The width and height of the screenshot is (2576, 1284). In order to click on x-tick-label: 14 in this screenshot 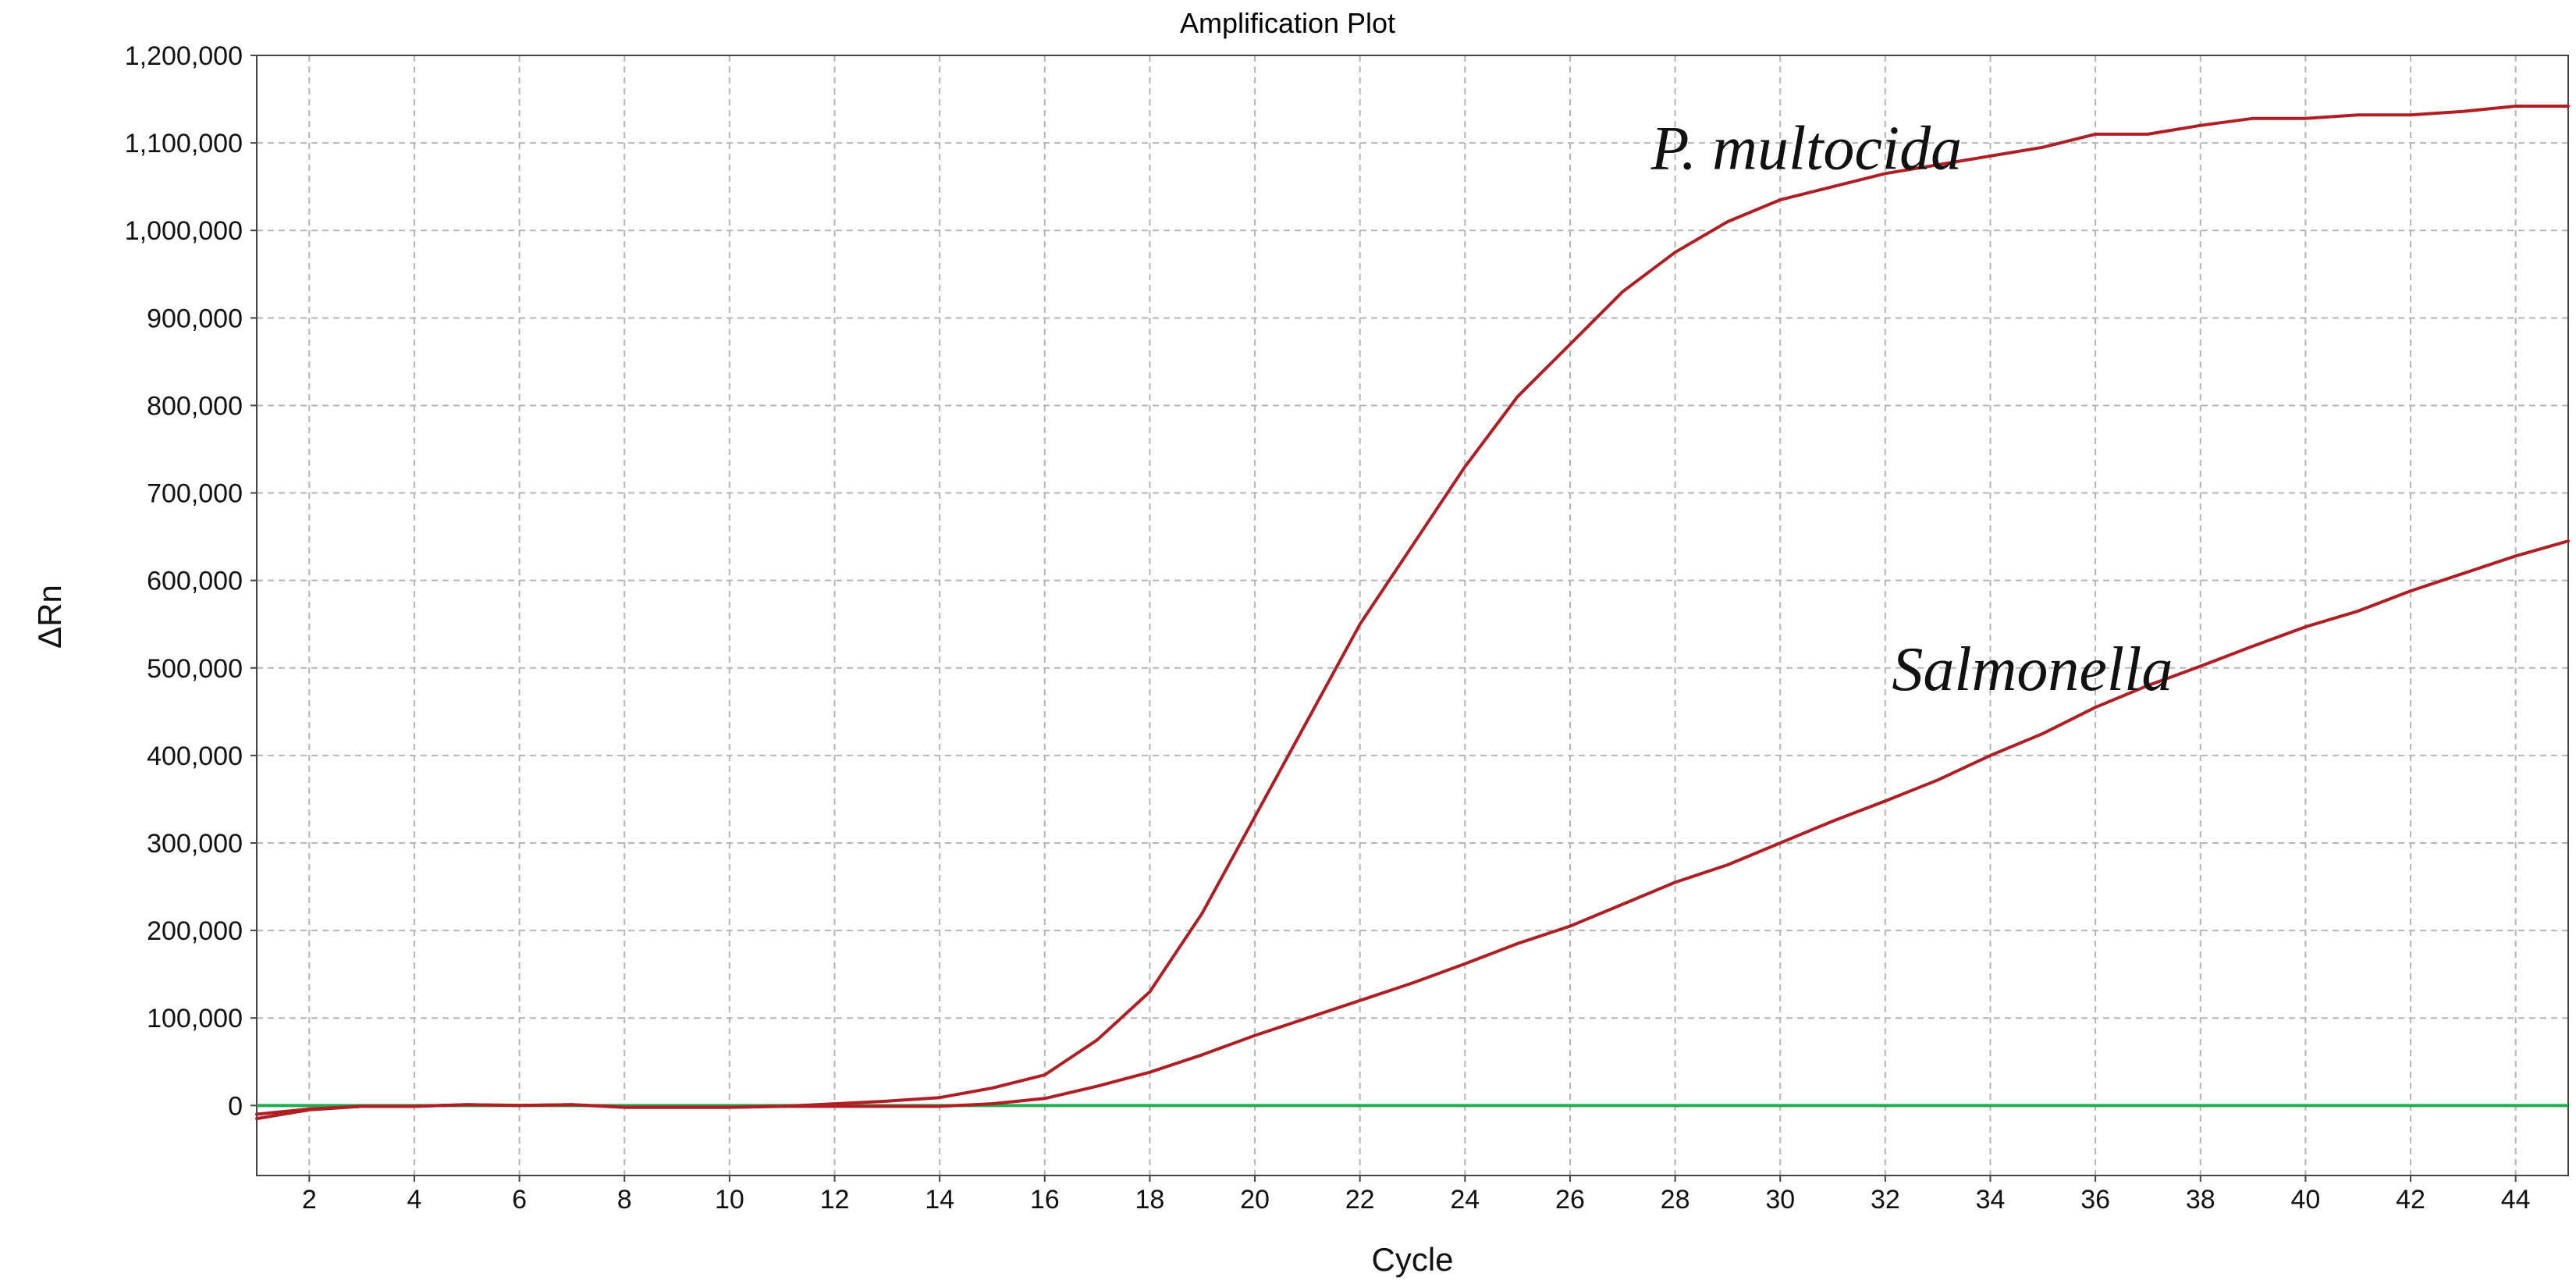, I will do `click(940, 1200)`.